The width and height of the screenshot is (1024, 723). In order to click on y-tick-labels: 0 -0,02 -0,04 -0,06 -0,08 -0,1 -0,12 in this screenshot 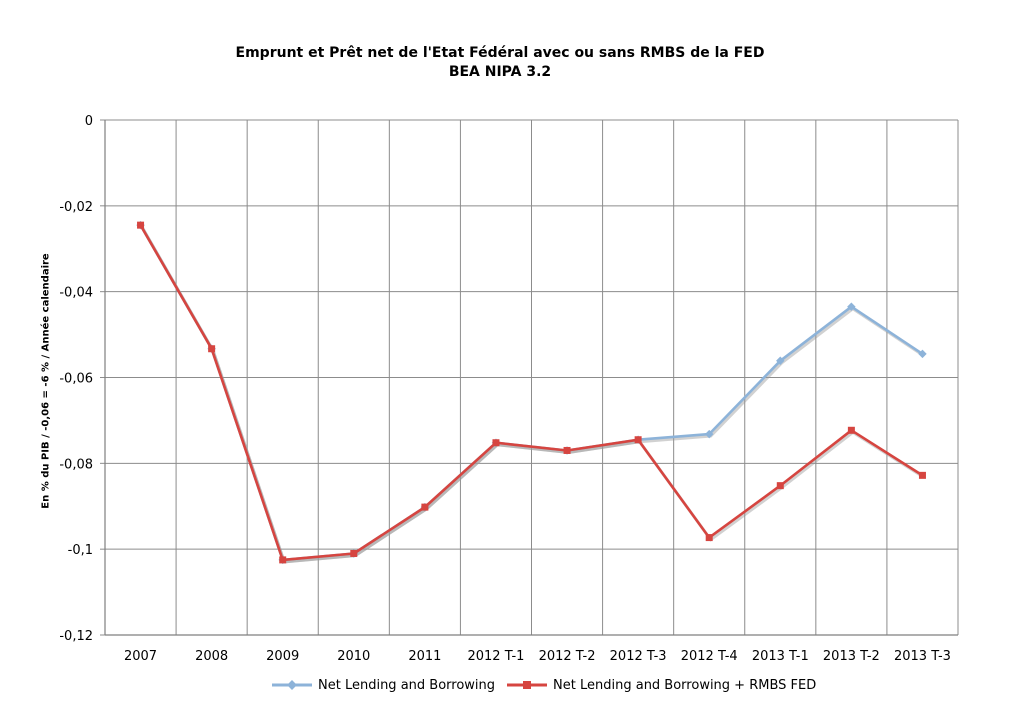, I will do `click(76, 379)`.